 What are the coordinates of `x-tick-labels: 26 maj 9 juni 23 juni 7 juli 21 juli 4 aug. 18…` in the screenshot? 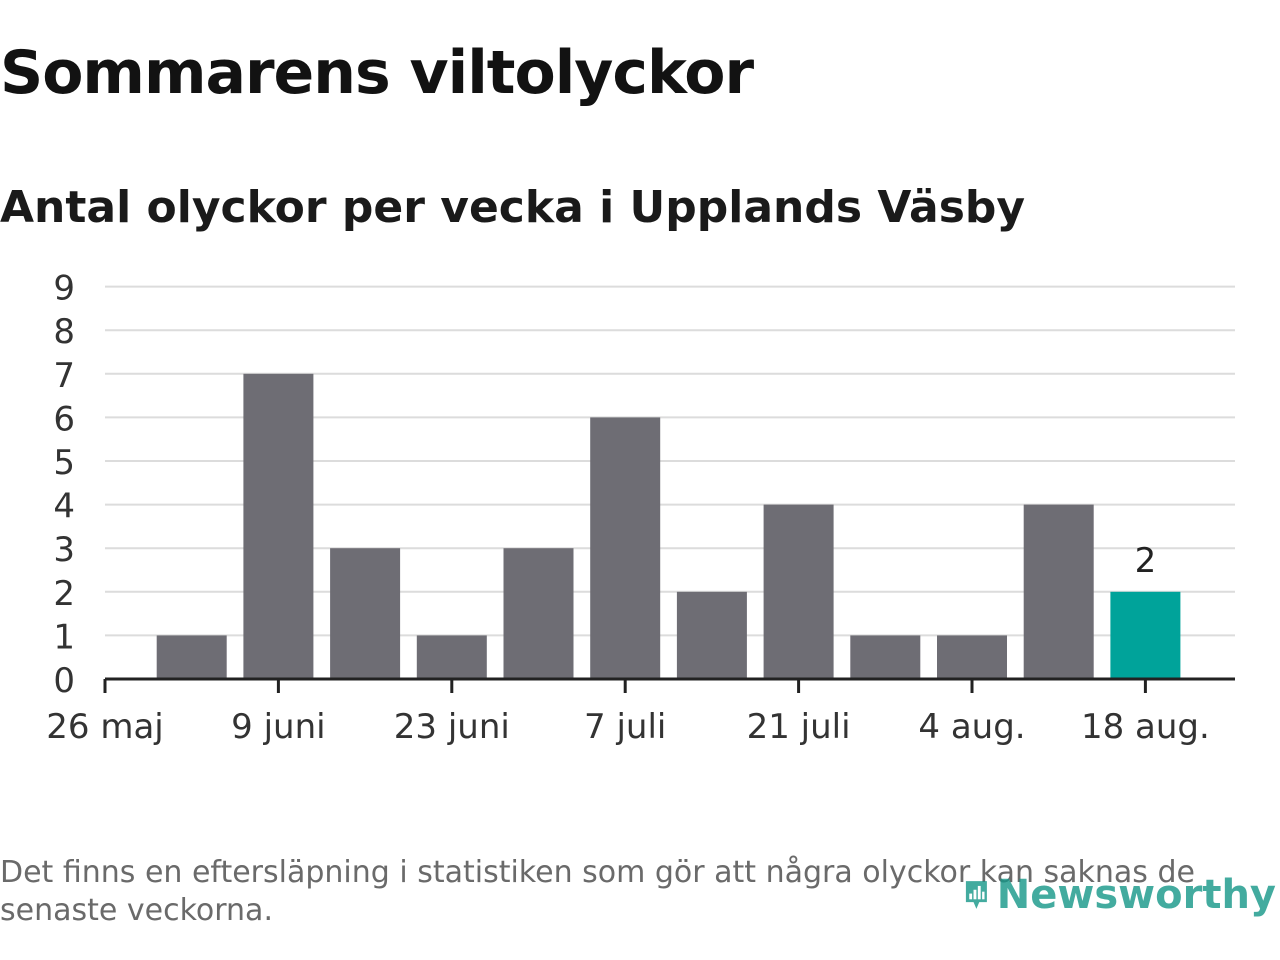 It's located at (628, 727).